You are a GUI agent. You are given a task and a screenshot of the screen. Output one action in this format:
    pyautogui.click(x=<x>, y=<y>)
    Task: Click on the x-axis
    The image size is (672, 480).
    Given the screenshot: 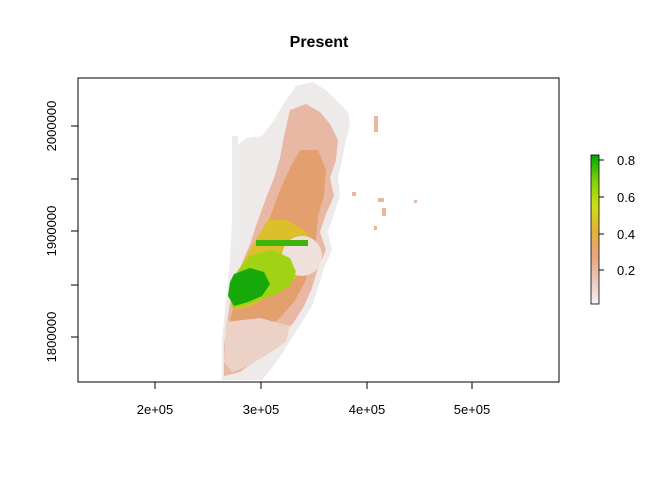 What is the action you would take?
    pyautogui.click(x=313, y=385)
    